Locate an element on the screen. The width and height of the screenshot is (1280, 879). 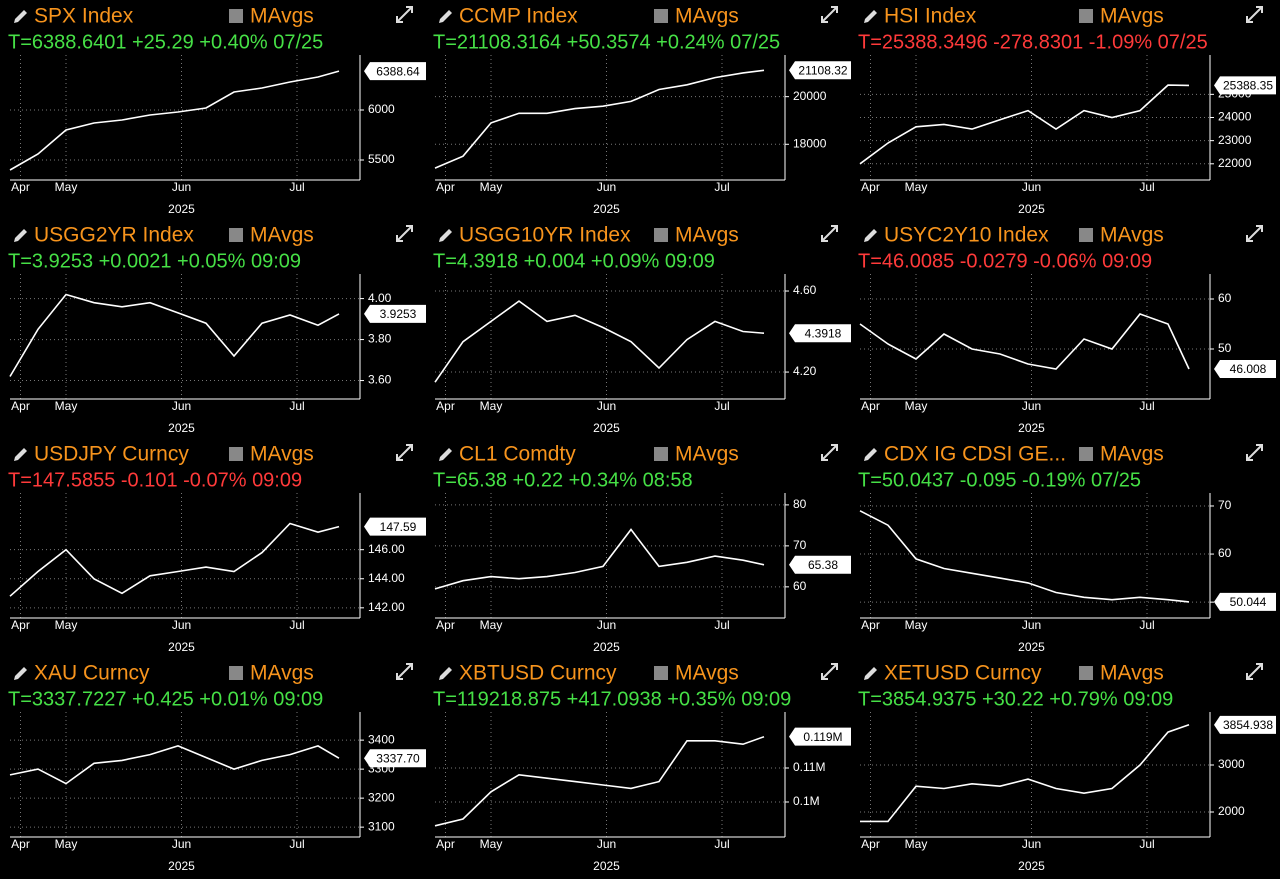
last-price-label: 147.59 is located at coordinates (398, 527).